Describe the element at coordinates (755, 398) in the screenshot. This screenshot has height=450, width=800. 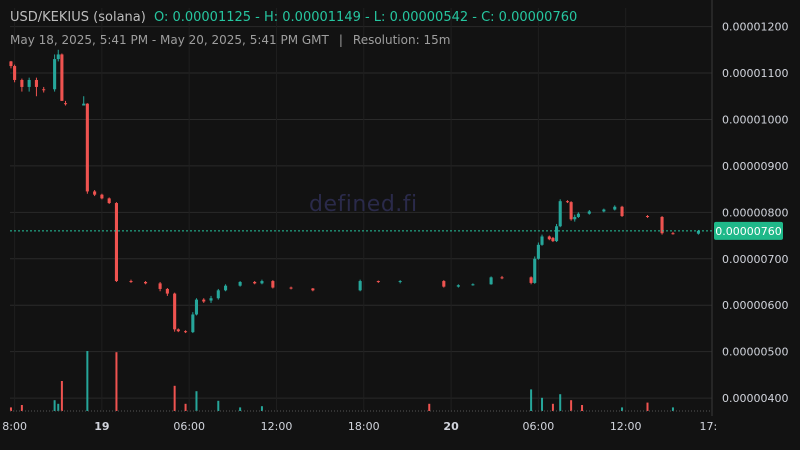
I see `y-tick-label: 0.00000400` at that location.